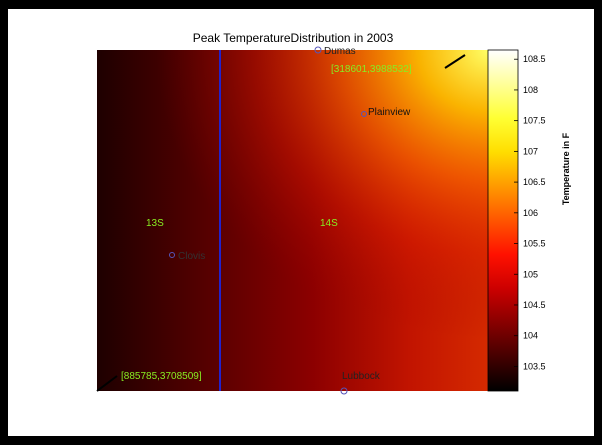  I want to click on colorbar-tick-label: 108.5, so click(534, 59).